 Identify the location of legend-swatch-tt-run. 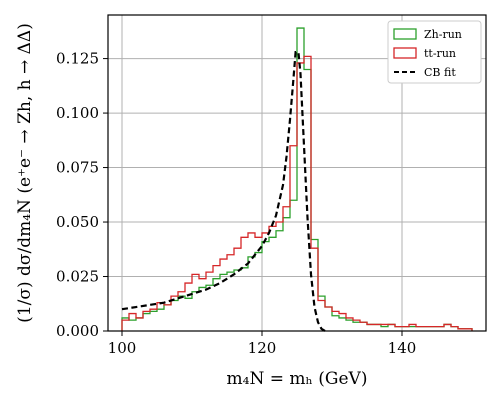
(405, 53).